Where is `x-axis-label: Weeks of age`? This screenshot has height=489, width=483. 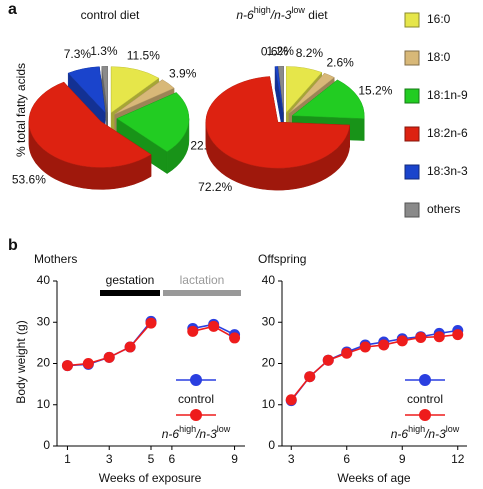 x-axis-label: Weeks of age is located at coordinates (373, 478).